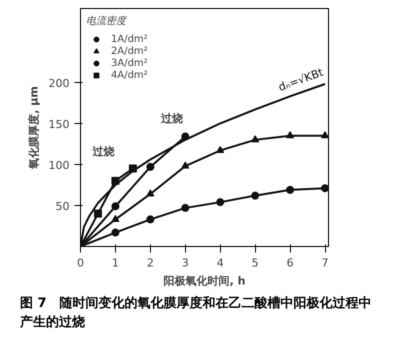  Describe the element at coordinates (115, 263) in the screenshot. I see `x-tick-label: 1` at that location.